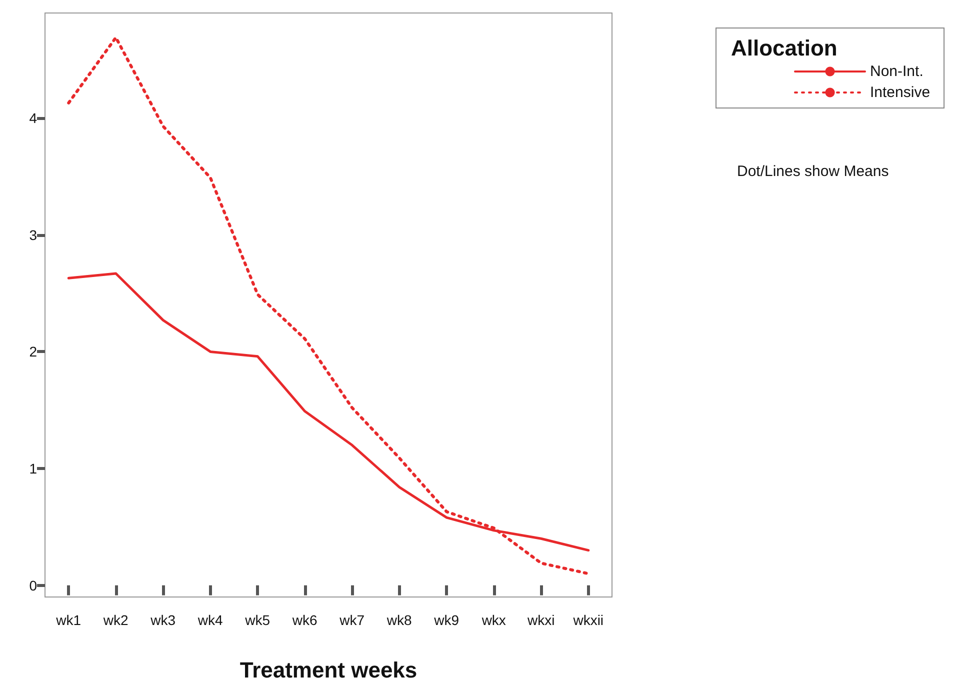 This screenshot has width=955, height=686. What do you see at coordinates (329, 670) in the screenshot?
I see `x-axis-title: Treatment weeks` at bounding box center [329, 670].